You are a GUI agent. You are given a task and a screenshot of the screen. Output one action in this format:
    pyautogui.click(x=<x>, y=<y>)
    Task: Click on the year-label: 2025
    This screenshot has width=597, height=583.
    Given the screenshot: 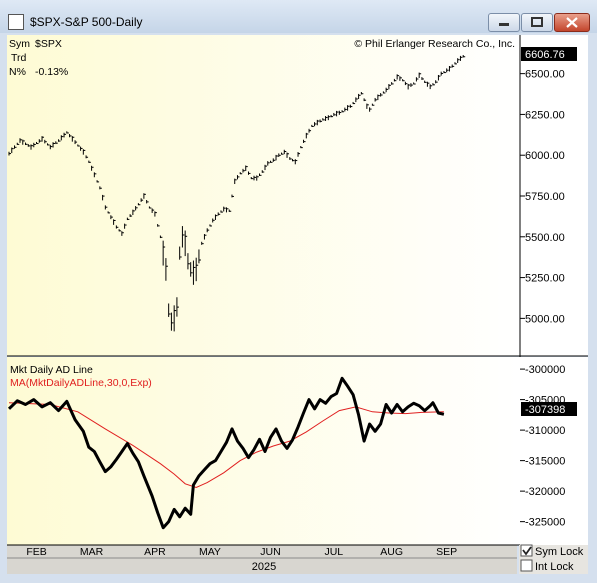 What is the action you would take?
    pyautogui.click(x=264, y=567)
    